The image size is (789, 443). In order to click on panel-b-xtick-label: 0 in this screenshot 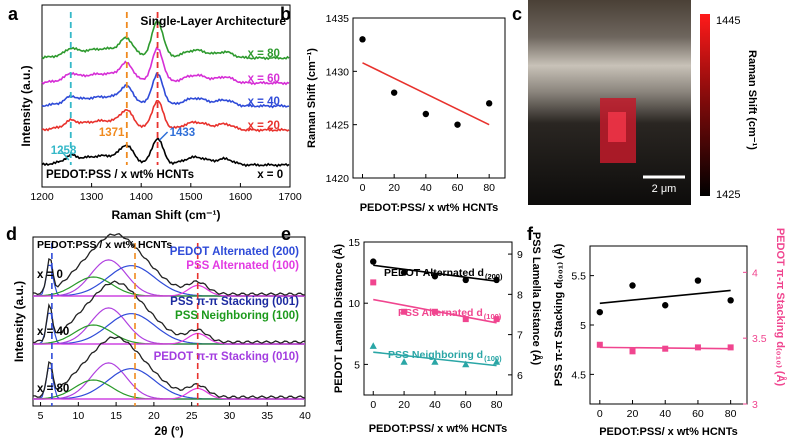, I will do `click(363, 188)`.